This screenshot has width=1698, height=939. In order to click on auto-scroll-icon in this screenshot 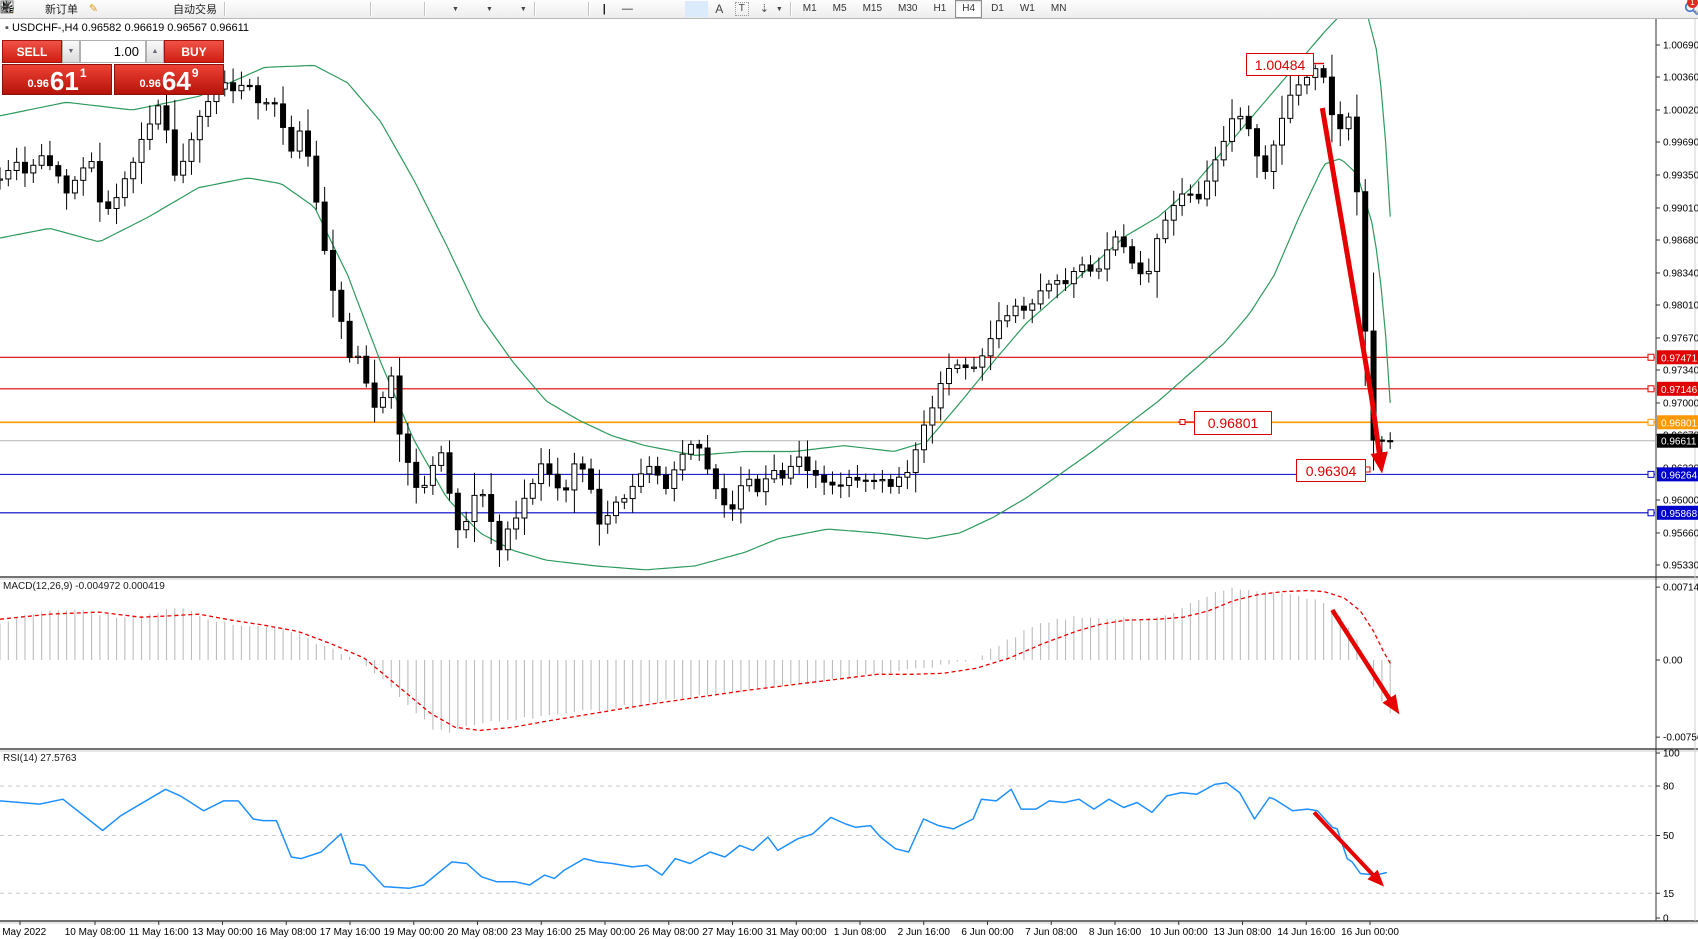, I will do `click(210, 8)`.